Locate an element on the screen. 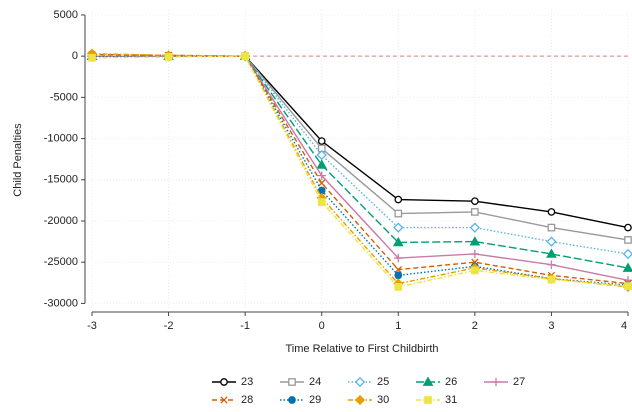 The image size is (632, 412). y-tick-label: -20000 is located at coordinates (61, 221).